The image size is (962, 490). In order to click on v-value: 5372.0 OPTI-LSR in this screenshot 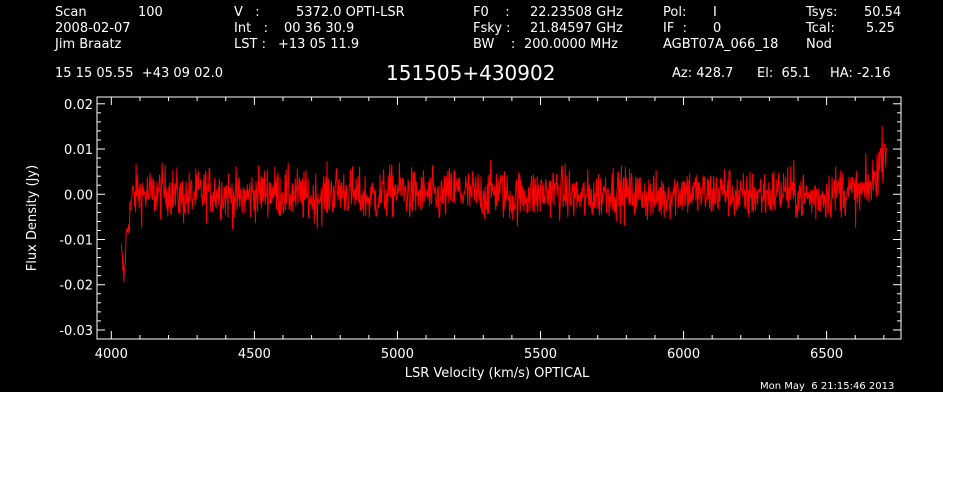, I will do `click(350, 12)`.